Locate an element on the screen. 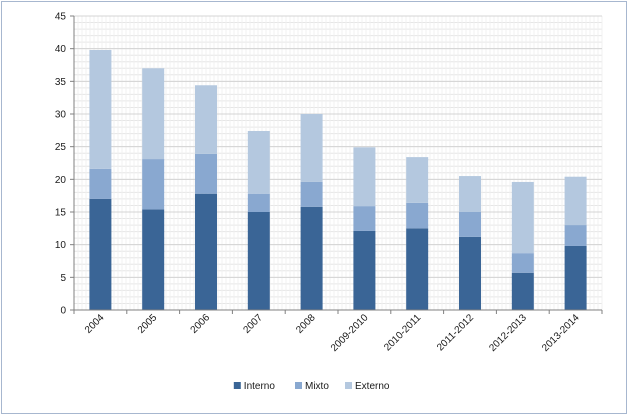 This screenshot has height=418, width=630. bar-externo-2004 is located at coordinates (100, 109).